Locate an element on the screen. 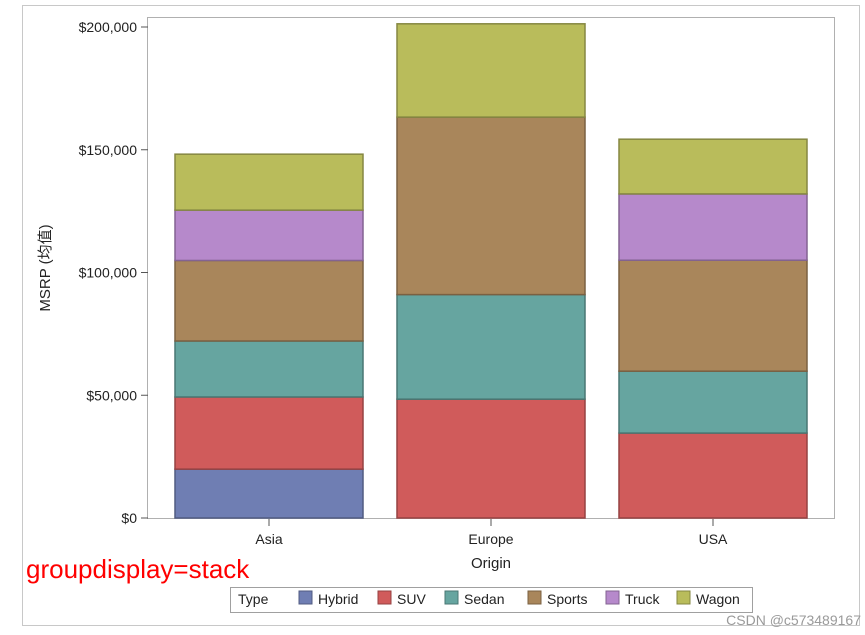 This screenshot has width=865, height=635. legend-label-truck: Truck is located at coordinates (642, 599).